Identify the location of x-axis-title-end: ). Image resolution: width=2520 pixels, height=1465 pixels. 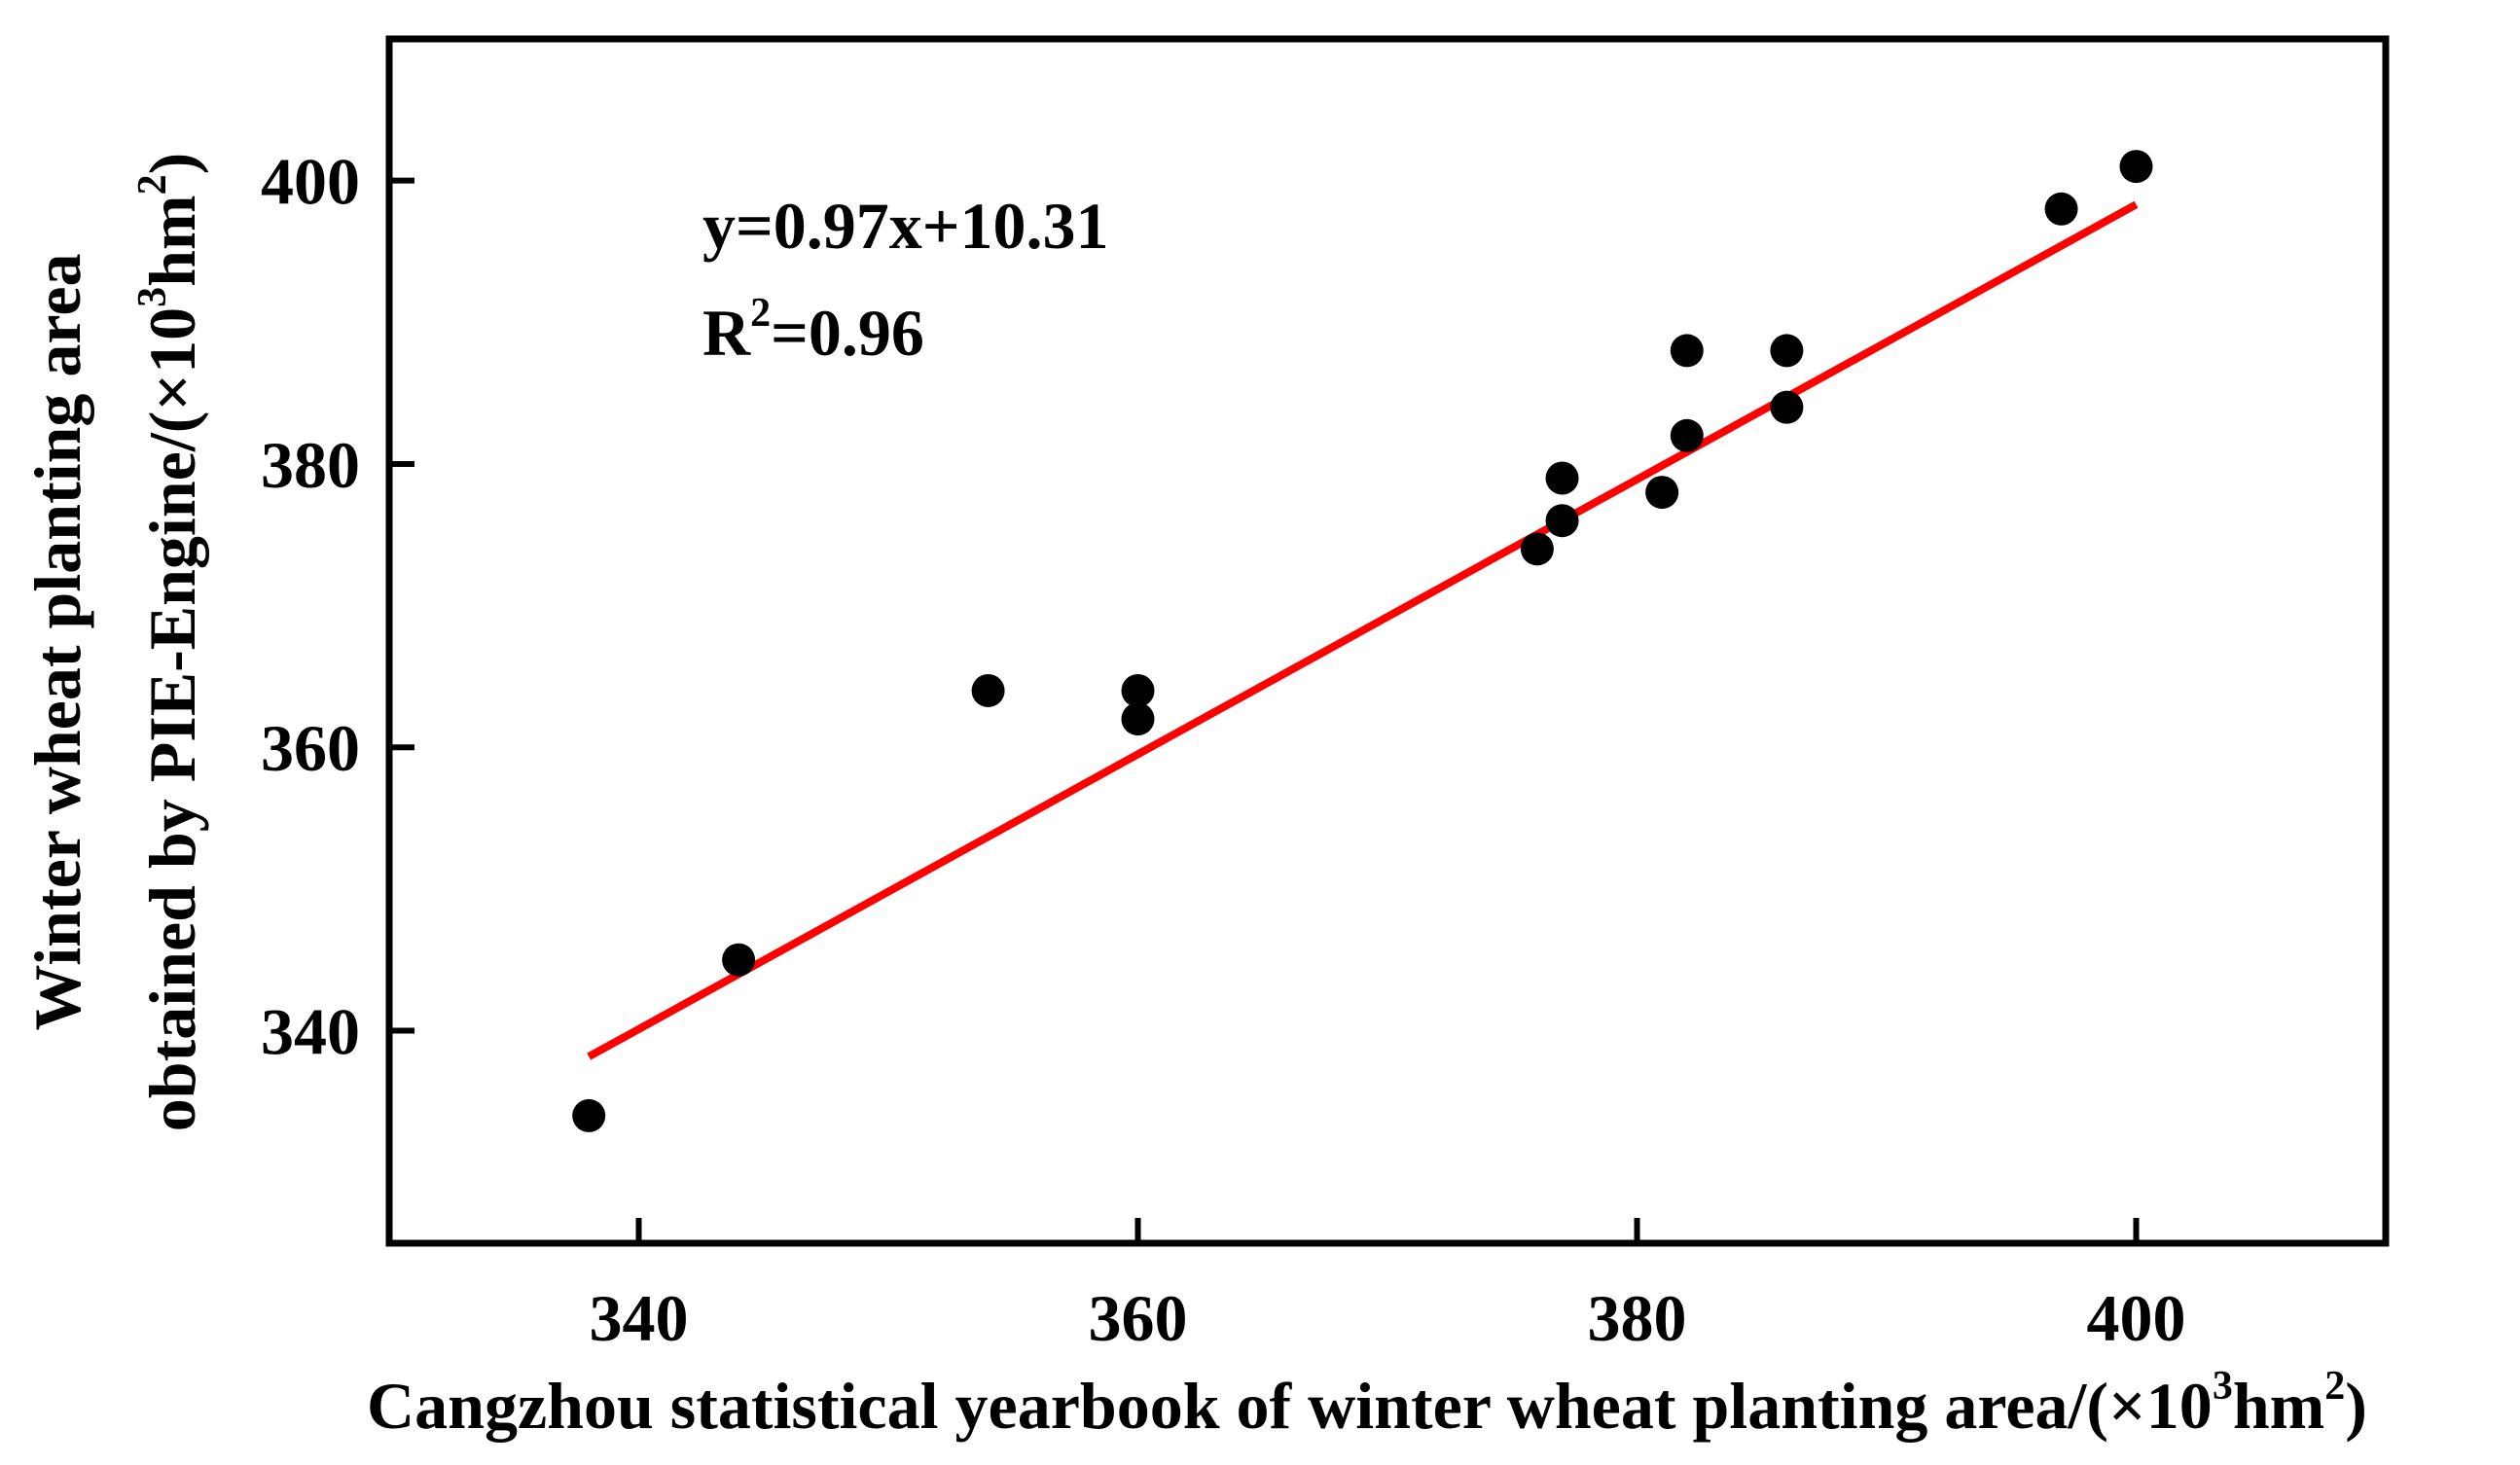
(2356, 1406).